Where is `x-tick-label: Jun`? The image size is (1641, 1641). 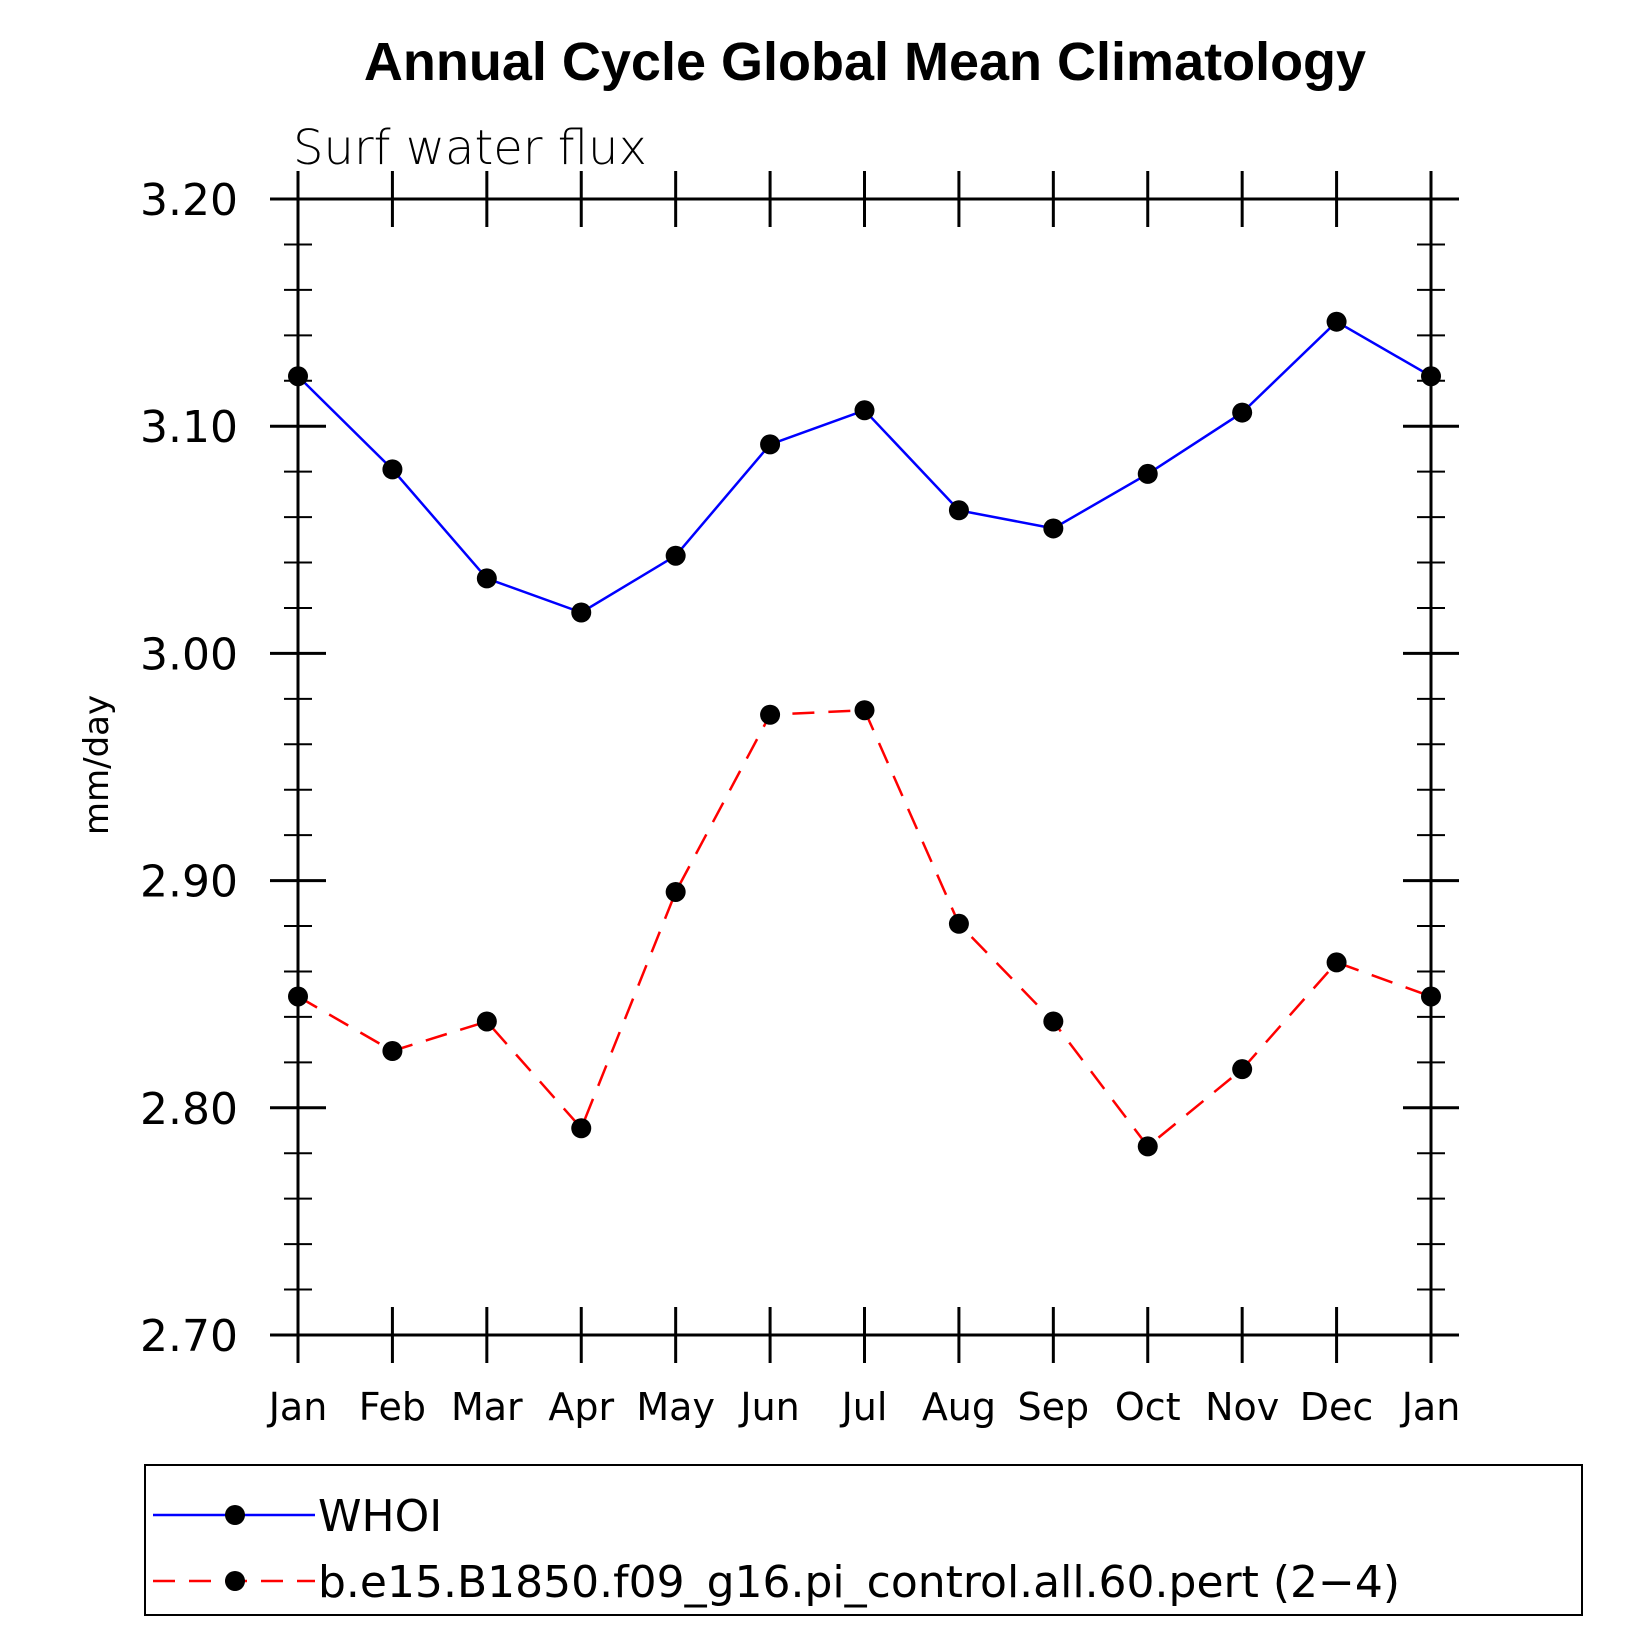 x-tick-label: Jun is located at coordinates (768, 1407).